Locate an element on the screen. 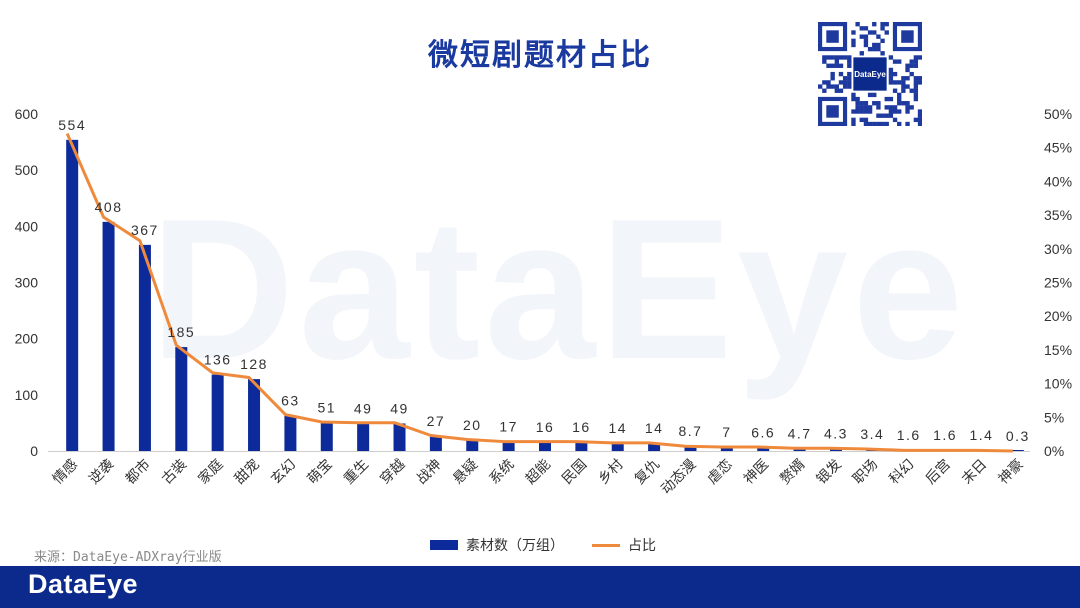  bar-复仇 is located at coordinates (654, 447).